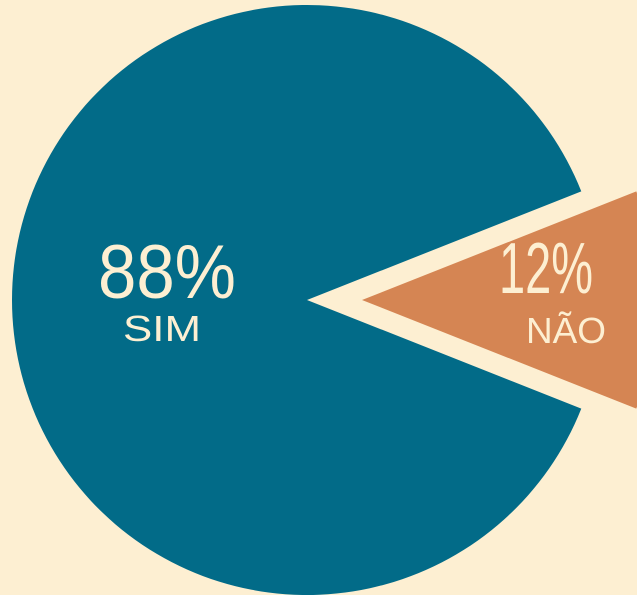 This screenshot has width=637, height=595. What do you see at coordinates (566, 330) in the screenshot?
I see `category-label-nao: NÃO` at bounding box center [566, 330].